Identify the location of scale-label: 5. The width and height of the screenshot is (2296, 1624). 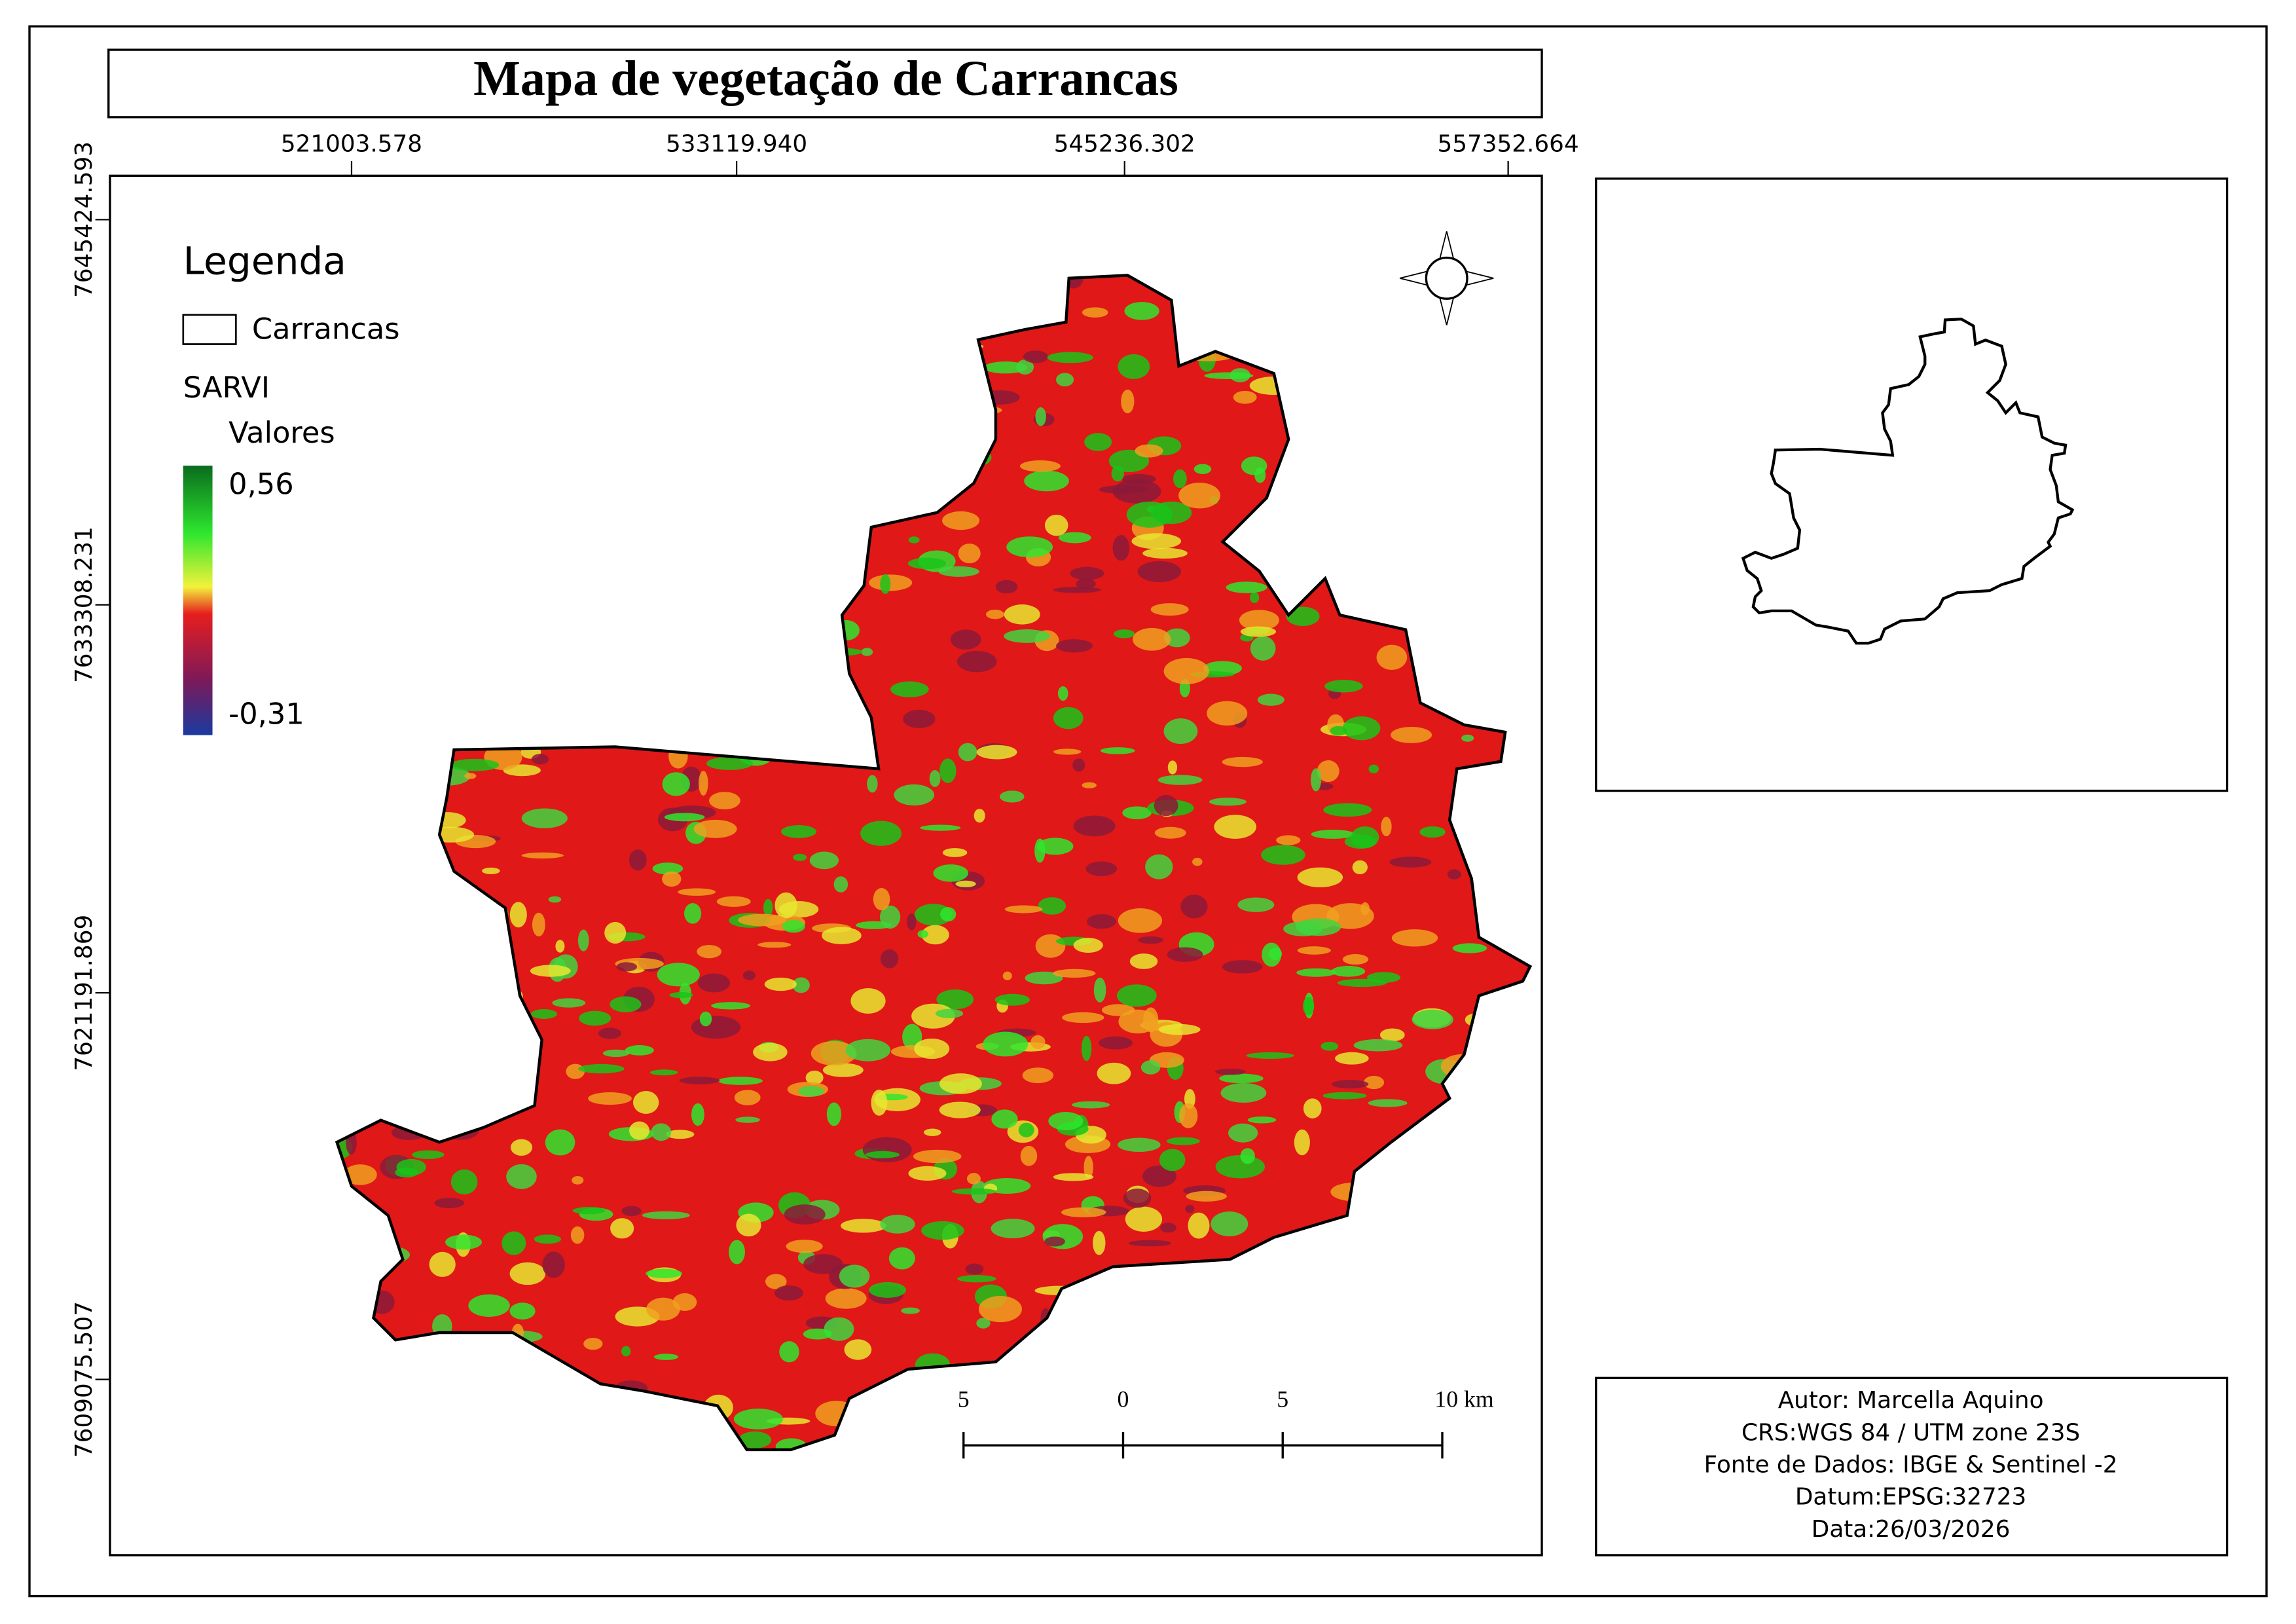
(1282, 1399).